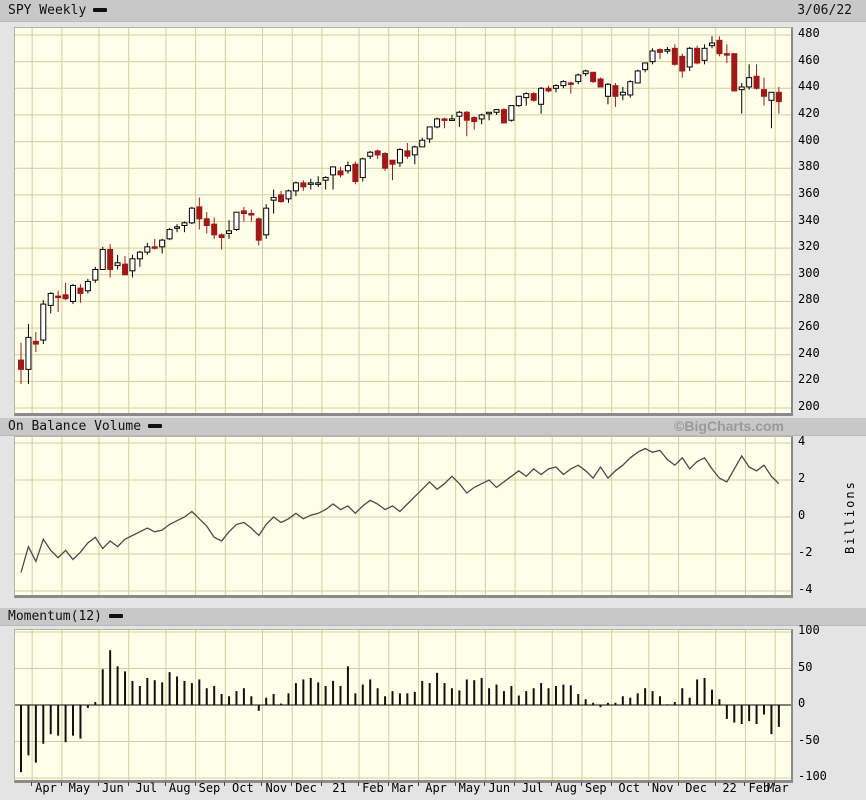 The height and width of the screenshot is (800, 866). Describe the element at coordinates (824, 10) in the screenshot. I see `chart-date: 3/06/22` at that location.